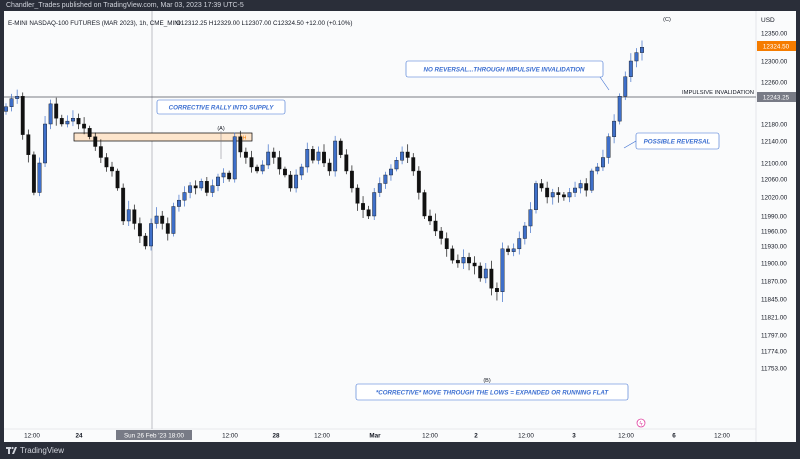 Image resolution: width=800 pixels, height=459 pixels. What do you see at coordinates (677, 142) in the screenshot?
I see `callout-possible-reversal-text: POSSIBLE REVERSAL` at bounding box center [677, 142].